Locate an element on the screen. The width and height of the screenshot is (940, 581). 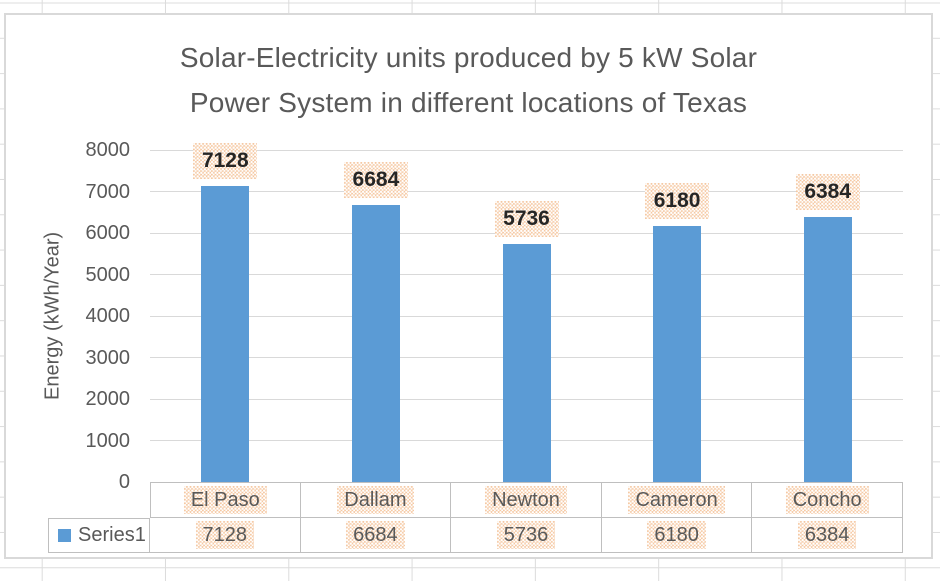
value-label: 6384 is located at coordinates (827, 535).